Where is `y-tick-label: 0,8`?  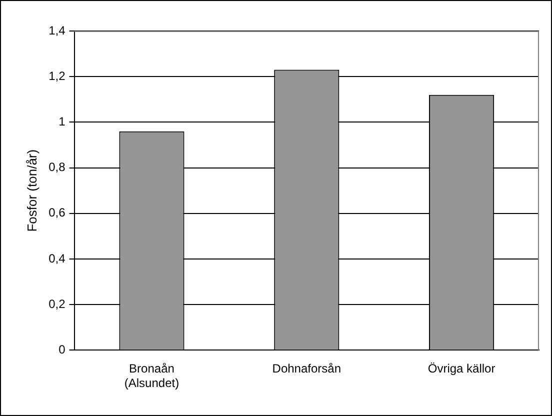 y-tick-label: 0,8 is located at coordinates (57, 167).